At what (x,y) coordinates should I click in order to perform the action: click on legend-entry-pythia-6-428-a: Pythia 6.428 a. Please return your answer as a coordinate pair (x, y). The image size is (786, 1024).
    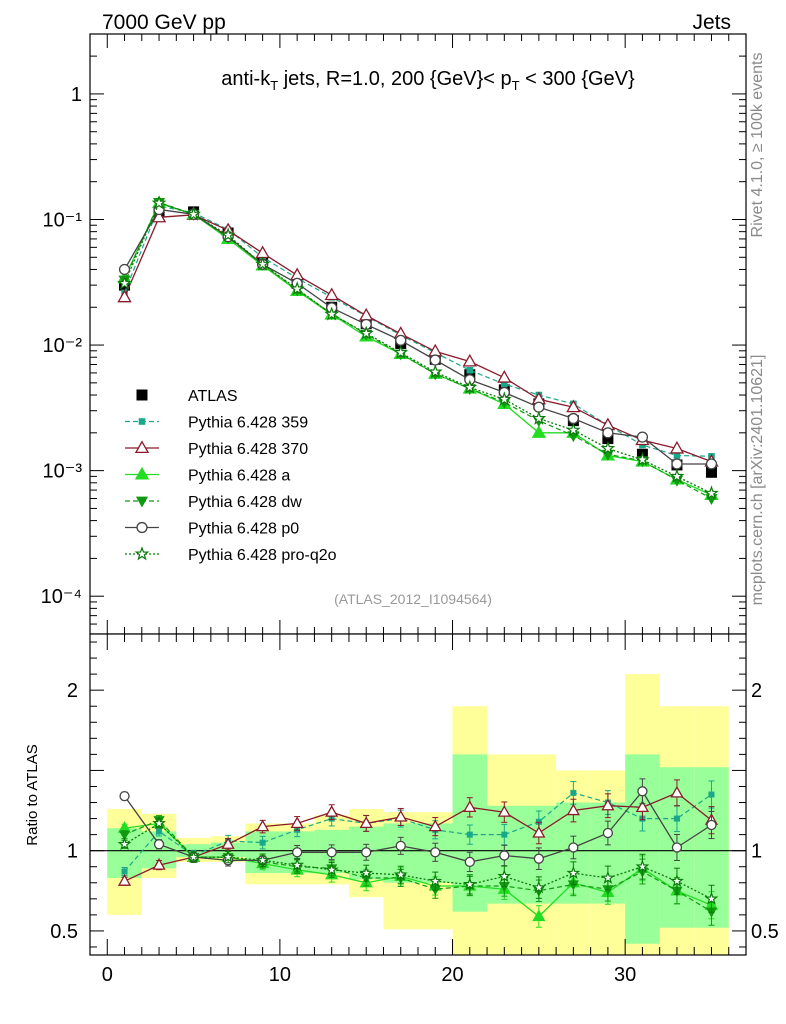
    Looking at the image, I should click on (207, 475).